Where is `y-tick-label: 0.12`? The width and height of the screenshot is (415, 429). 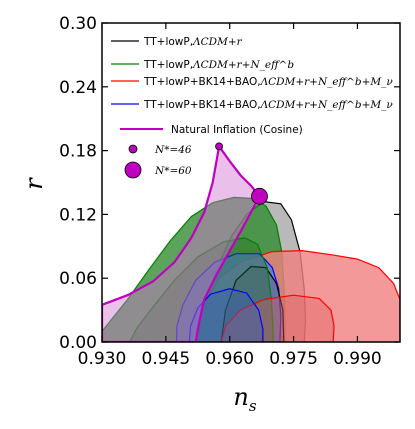 y-tick-label: 0.12 is located at coordinates (78, 215).